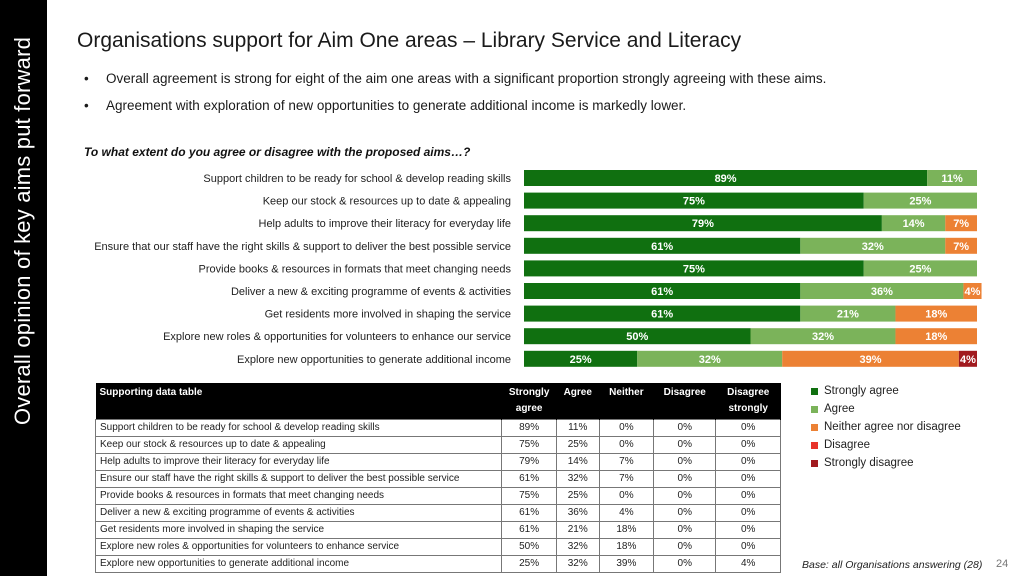 Image resolution: width=1024 pixels, height=576 pixels. I want to click on table-cell-value: 14%, so click(577, 462).